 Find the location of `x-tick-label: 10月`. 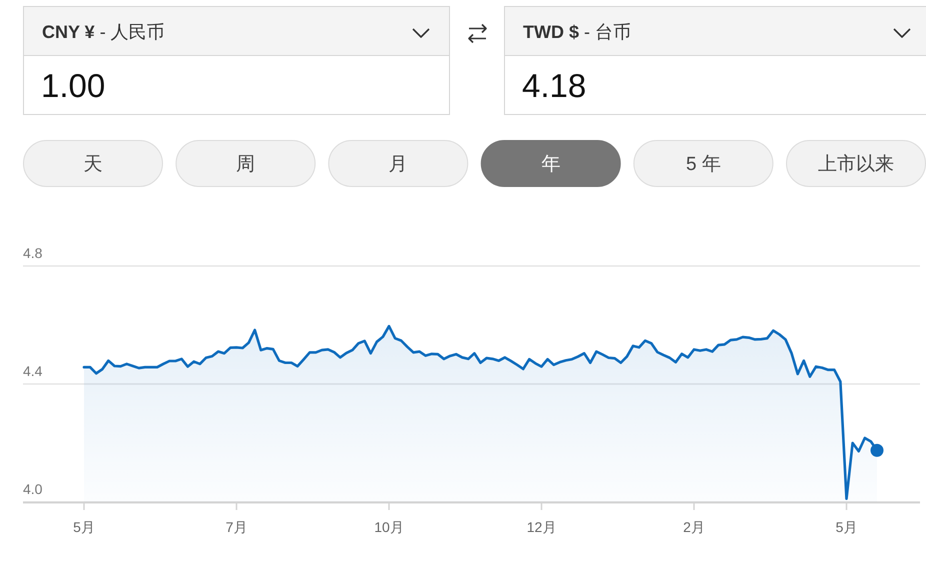

x-tick-label: 10月 is located at coordinates (389, 527).